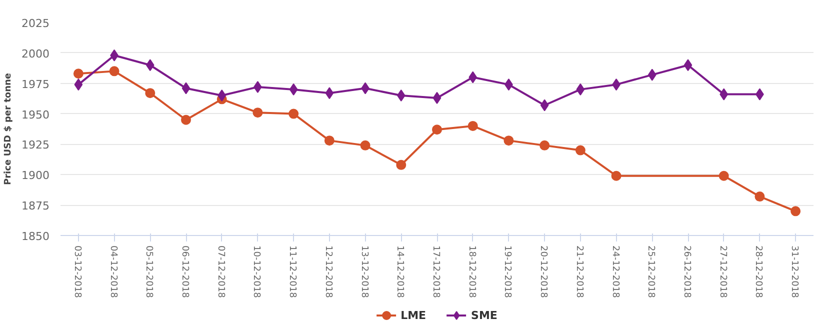 This screenshot has height=334, width=829. Describe the element at coordinates (36, 236) in the screenshot. I see `y-tick-label: 1850` at that location.